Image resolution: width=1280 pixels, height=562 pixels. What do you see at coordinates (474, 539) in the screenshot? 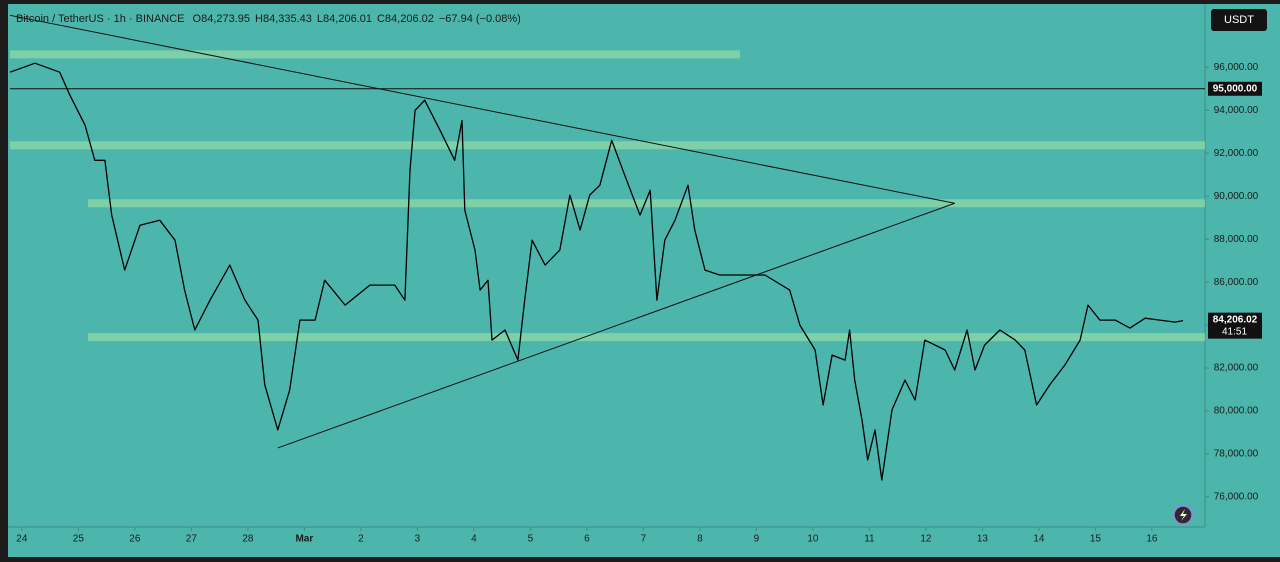
I see `x-tick-label: 4` at bounding box center [474, 539].